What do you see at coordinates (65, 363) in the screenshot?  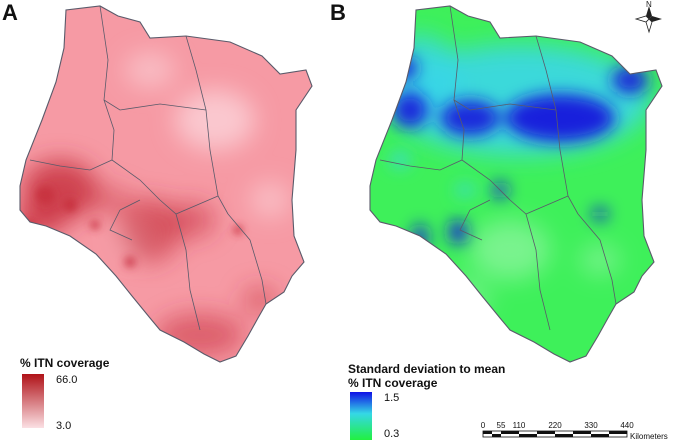 I see `legend-a-title: % ITN coverage` at bounding box center [65, 363].